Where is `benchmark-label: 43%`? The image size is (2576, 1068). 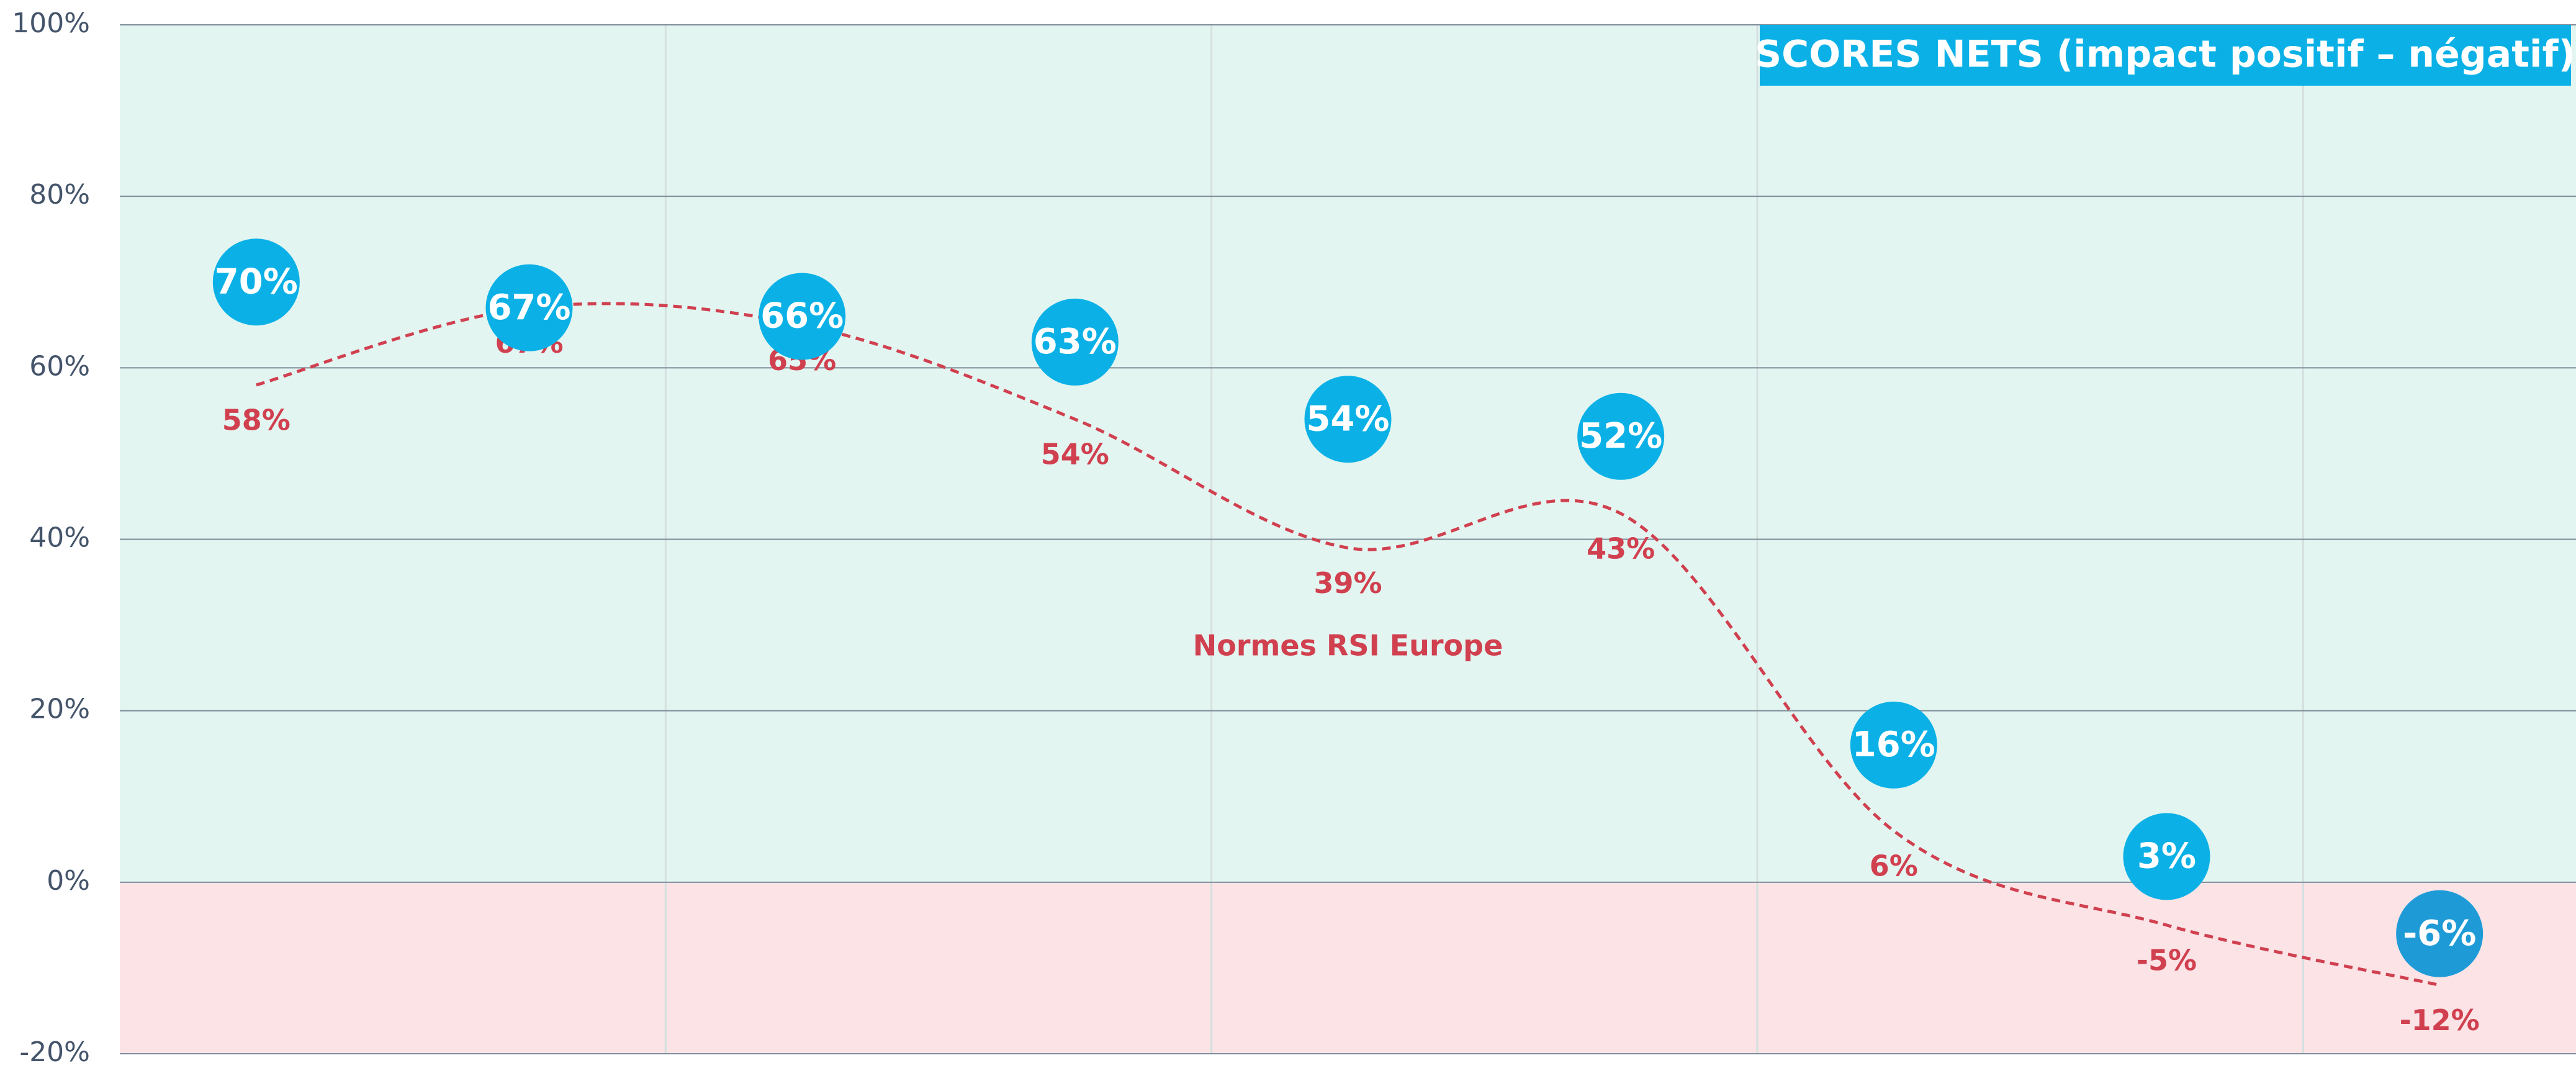
benchmark-label: 43% is located at coordinates (1621, 549).